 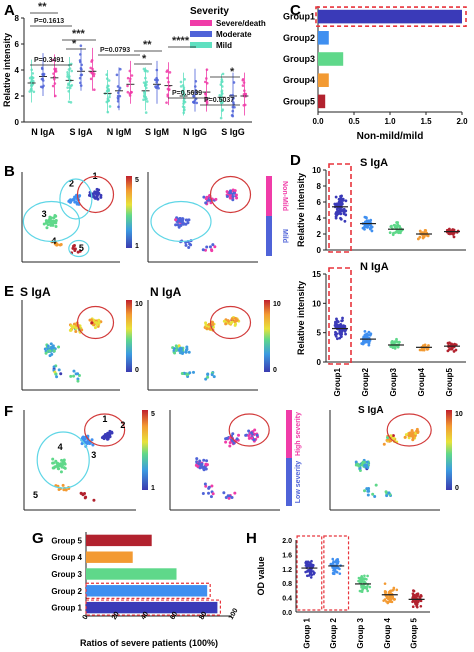 I want to click on panel-letter-b: B, so click(x=9, y=171).